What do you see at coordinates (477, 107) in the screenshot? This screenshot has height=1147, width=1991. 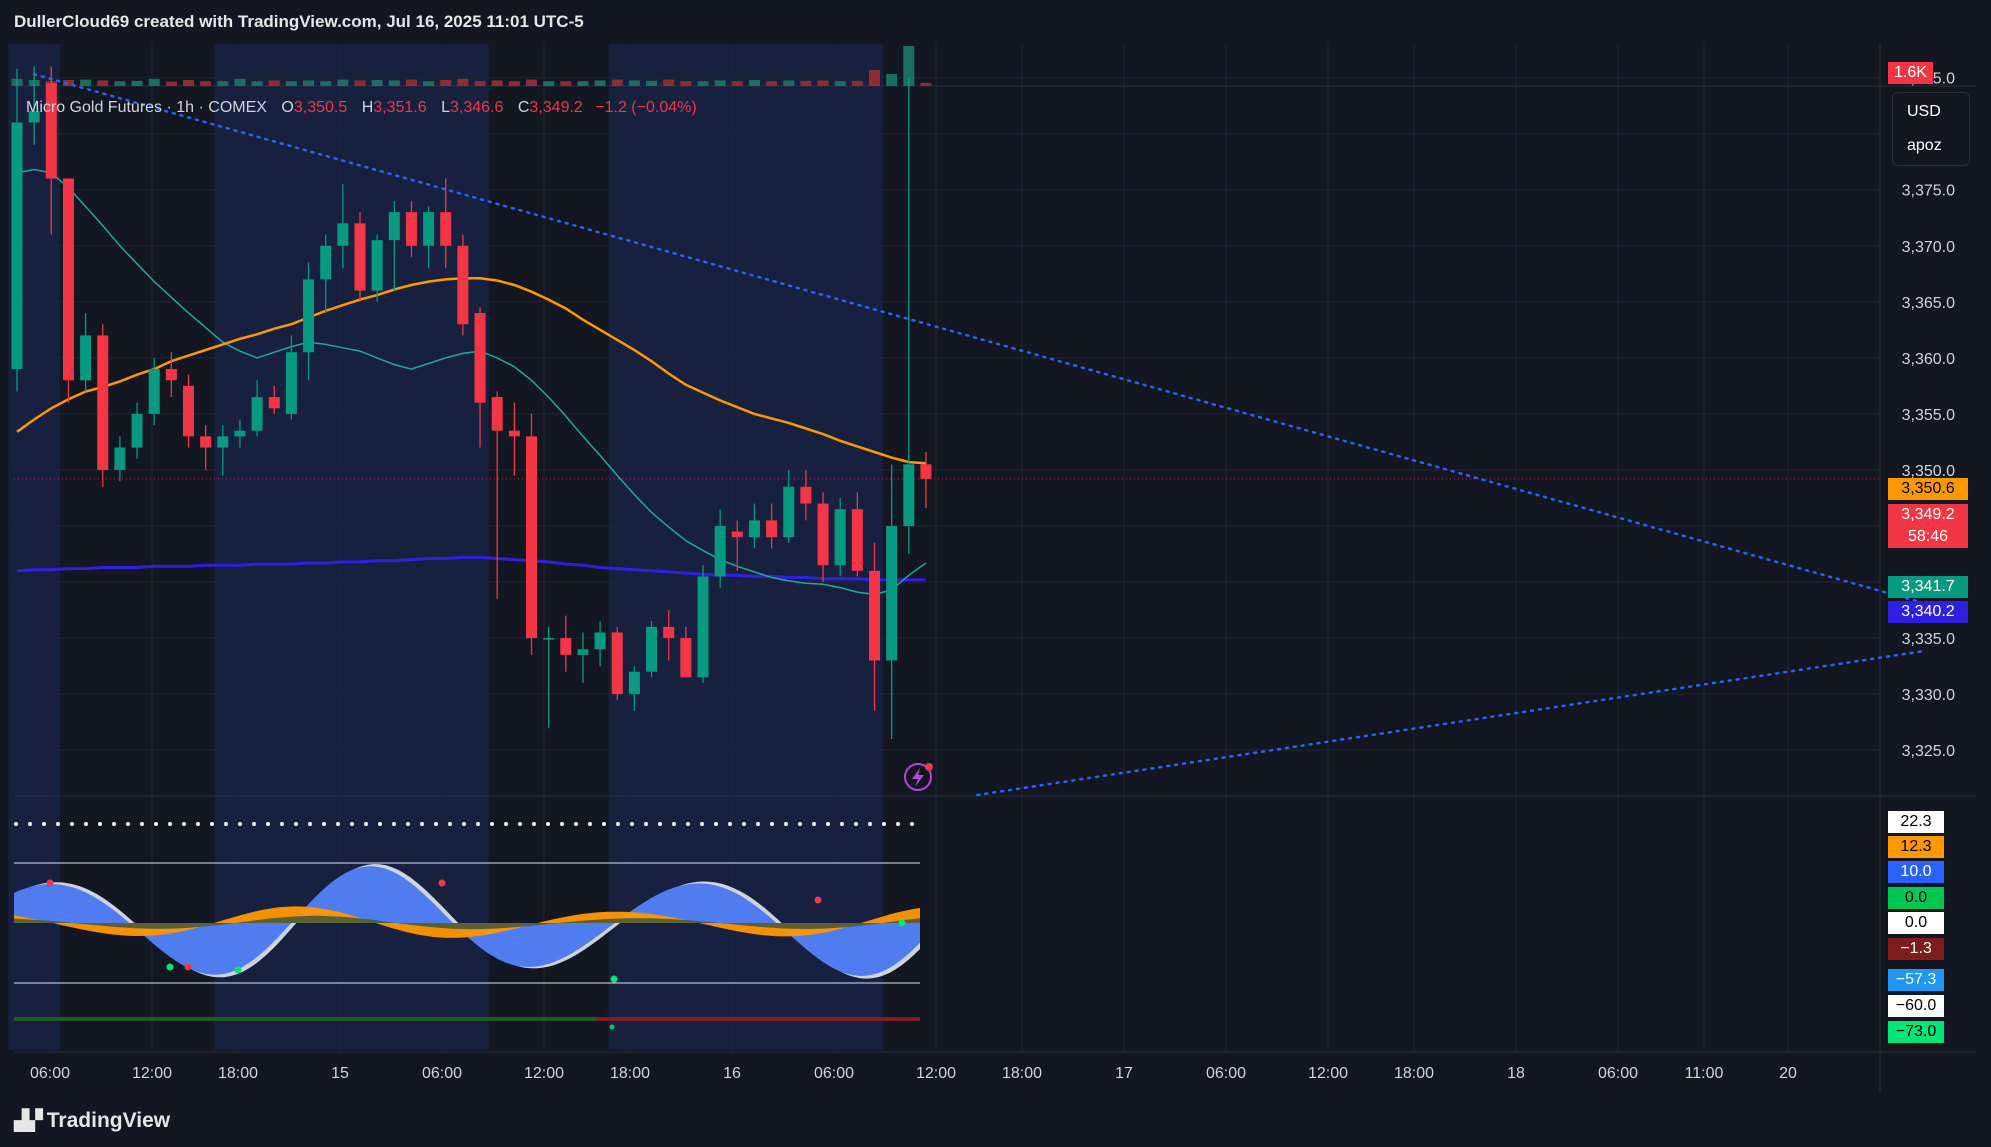 I see `low-value: 3,346.6` at bounding box center [477, 107].